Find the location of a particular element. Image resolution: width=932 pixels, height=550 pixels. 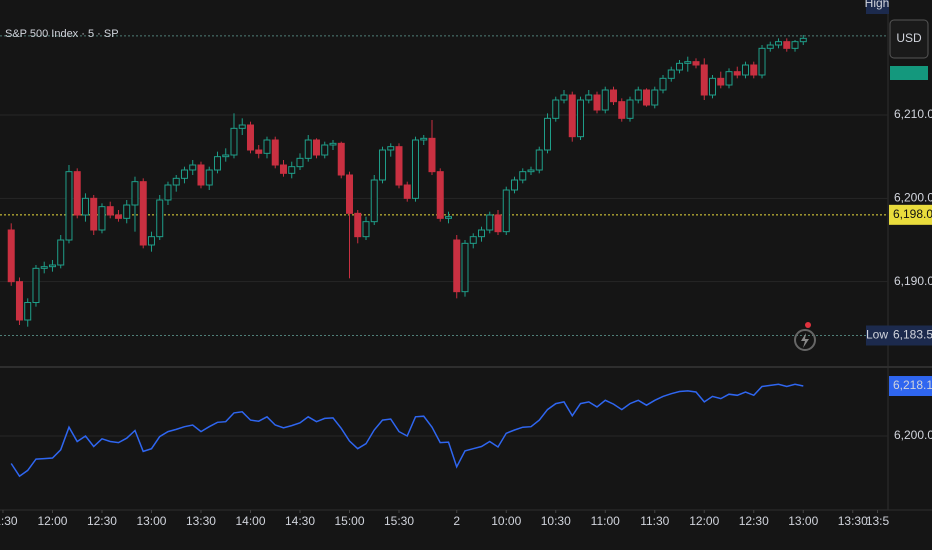

x-tick-label: 14:30 is located at coordinates (300, 521).